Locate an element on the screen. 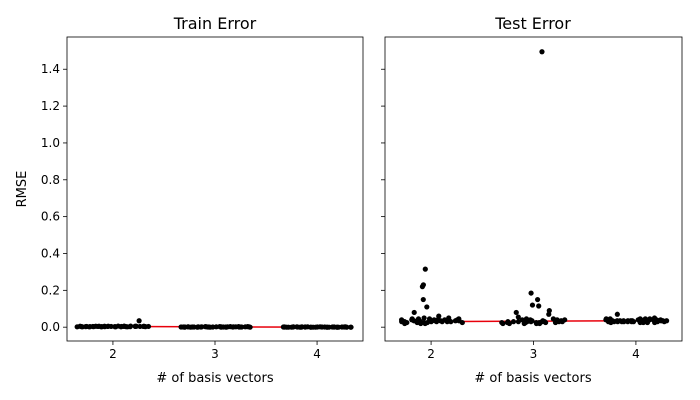 This screenshot has width=700, height=400. train-xlabel: # of basis vectors is located at coordinates (214, 378).